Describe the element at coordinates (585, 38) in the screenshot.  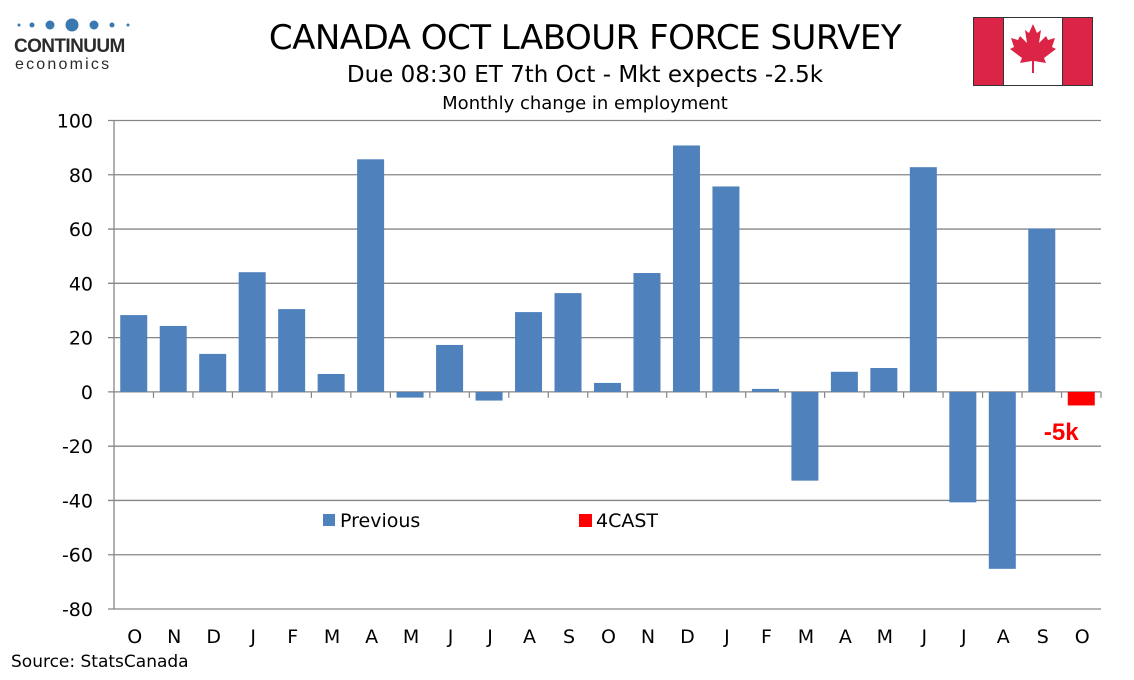
I see `chart-title: CANADA OCT LABOUR FORCE SURVEY` at that location.